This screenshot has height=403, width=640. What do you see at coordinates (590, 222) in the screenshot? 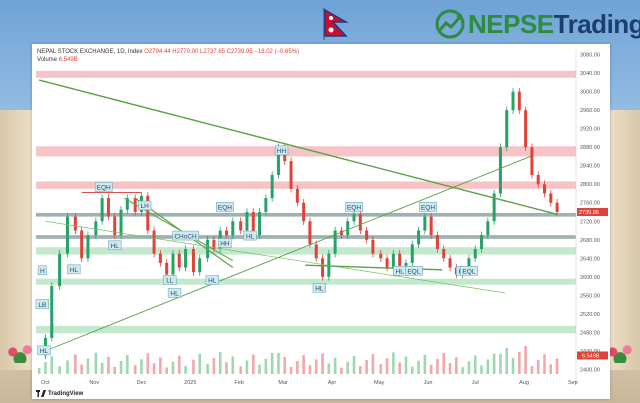
I see `y-tick-label: 2720.00` at bounding box center [590, 222].